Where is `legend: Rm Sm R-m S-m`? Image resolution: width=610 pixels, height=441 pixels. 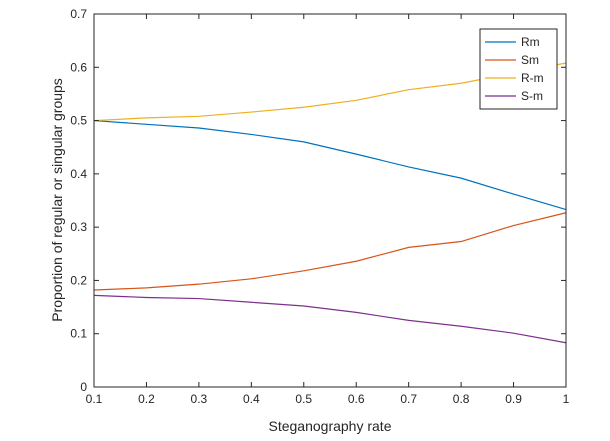
legend: Rm Sm R-m S-m is located at coordinates (518, 69).